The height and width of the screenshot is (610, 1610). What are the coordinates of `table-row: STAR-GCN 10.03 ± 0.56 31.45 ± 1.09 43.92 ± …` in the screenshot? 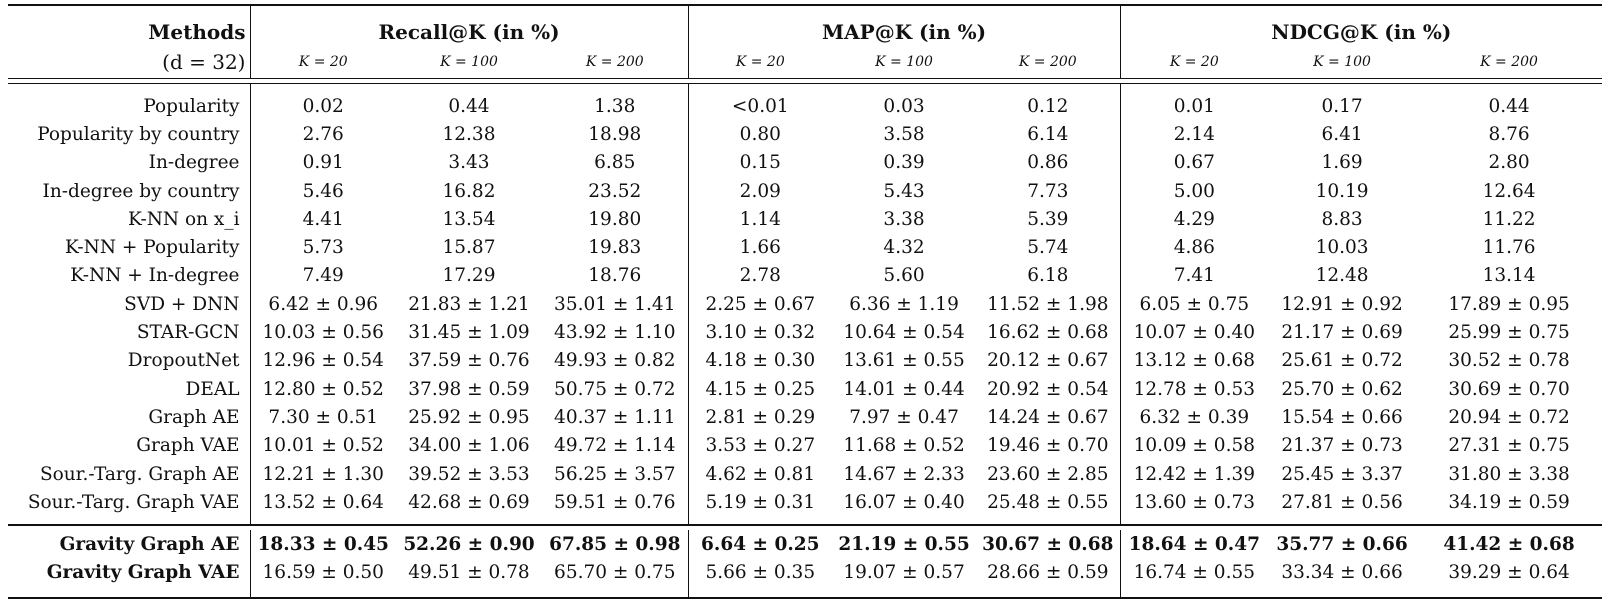 It's located at (805, 332).